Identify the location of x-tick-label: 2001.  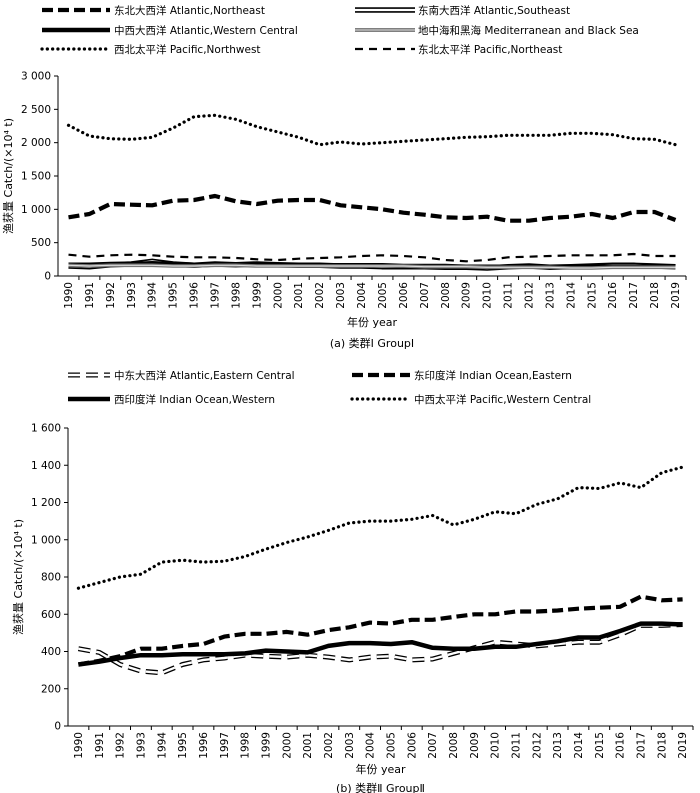
(308, 745).